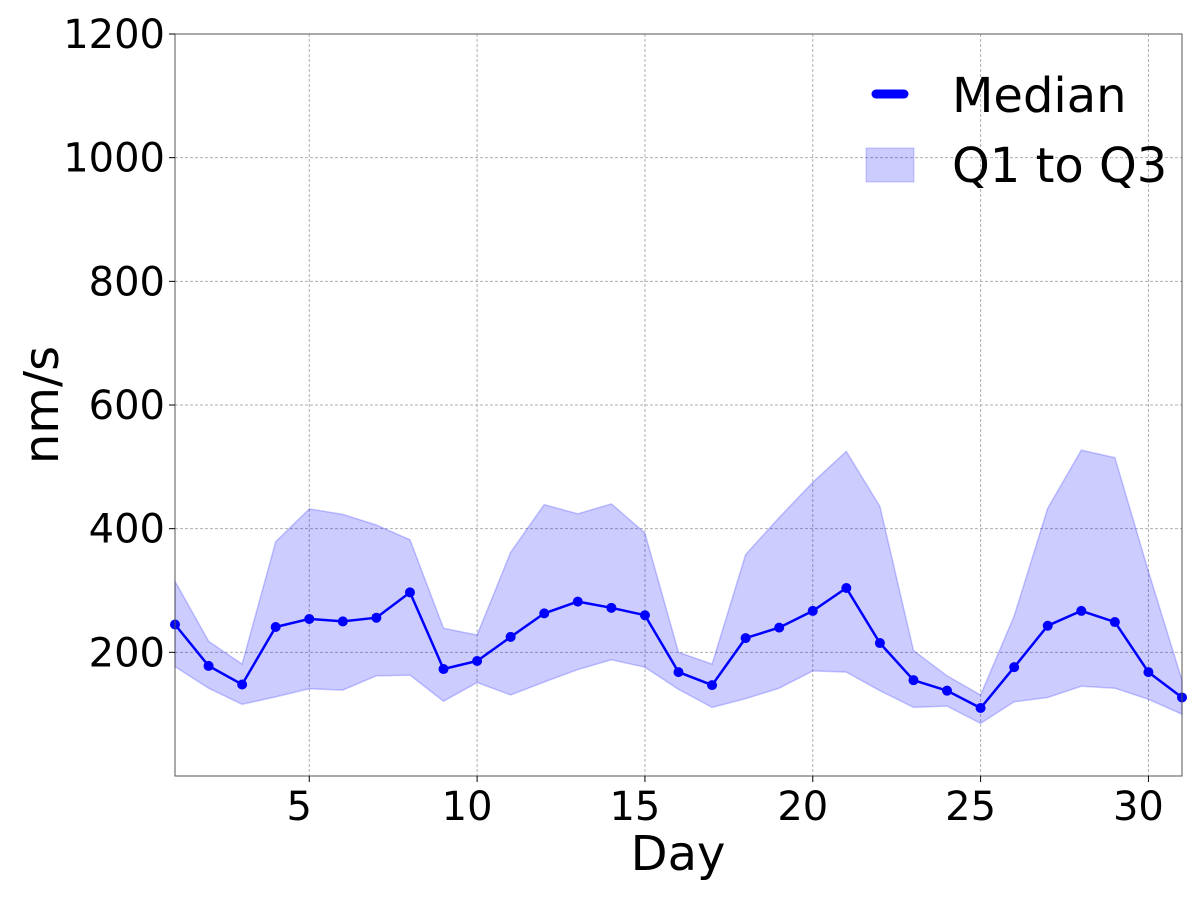  What do you see at coordinates (467, 807) in the screenshot?
I see `x-tick-label: 10` at bounding box center [467, 807].